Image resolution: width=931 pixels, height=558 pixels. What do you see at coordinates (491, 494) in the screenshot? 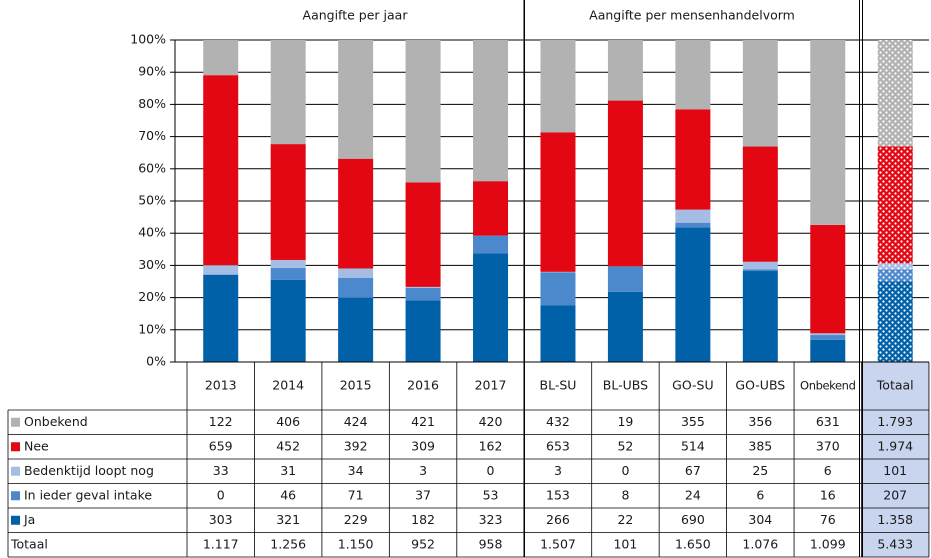
I see `table-cell: 53` at bounding box center [491, 494].